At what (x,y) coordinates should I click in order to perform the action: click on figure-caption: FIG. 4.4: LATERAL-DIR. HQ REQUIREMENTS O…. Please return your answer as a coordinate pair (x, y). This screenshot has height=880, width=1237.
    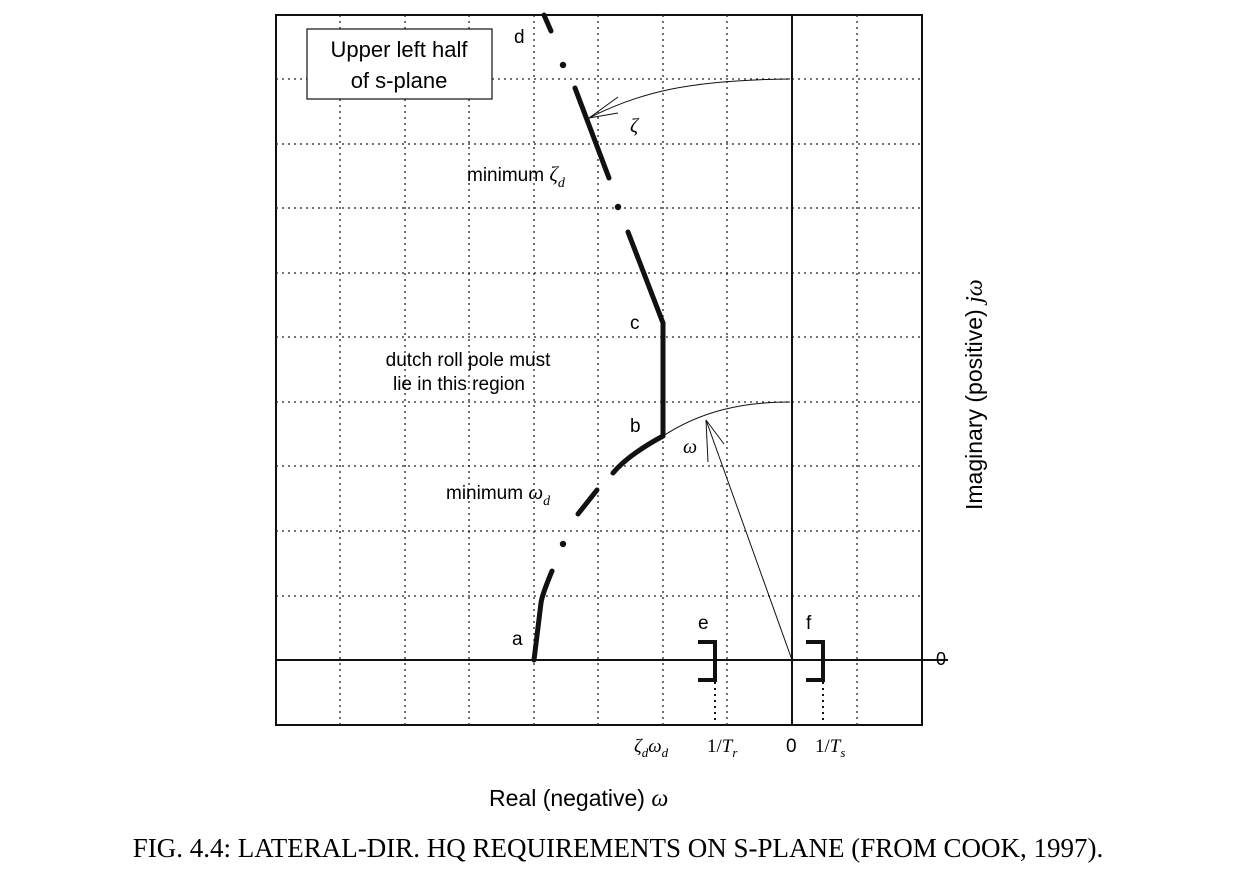
    Looking at the image, I should click on (618, 848).